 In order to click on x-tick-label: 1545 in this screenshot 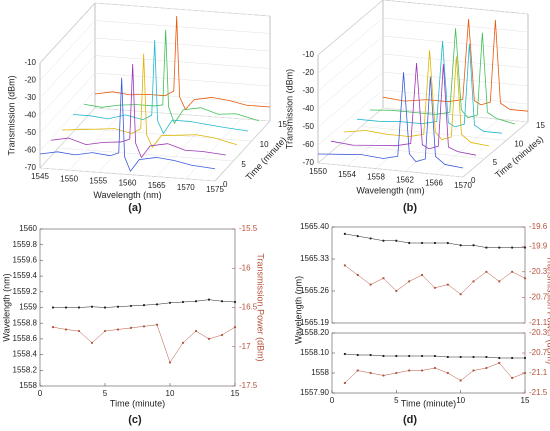, I will do `click(40, 176)`.